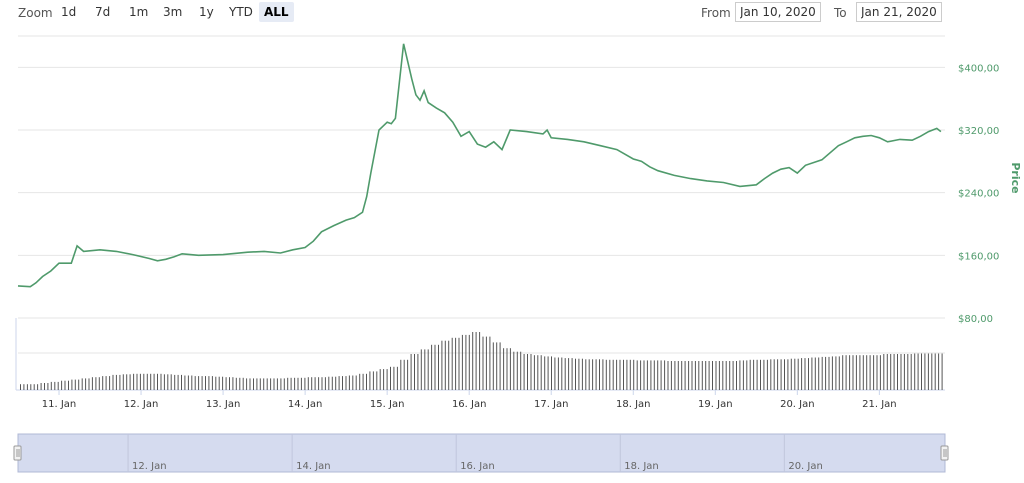  What do you see at coordinates (805, 466) in the screenshot?
I see `navigator-tick-label: 20. Jan` at bounding box center [805, 466].